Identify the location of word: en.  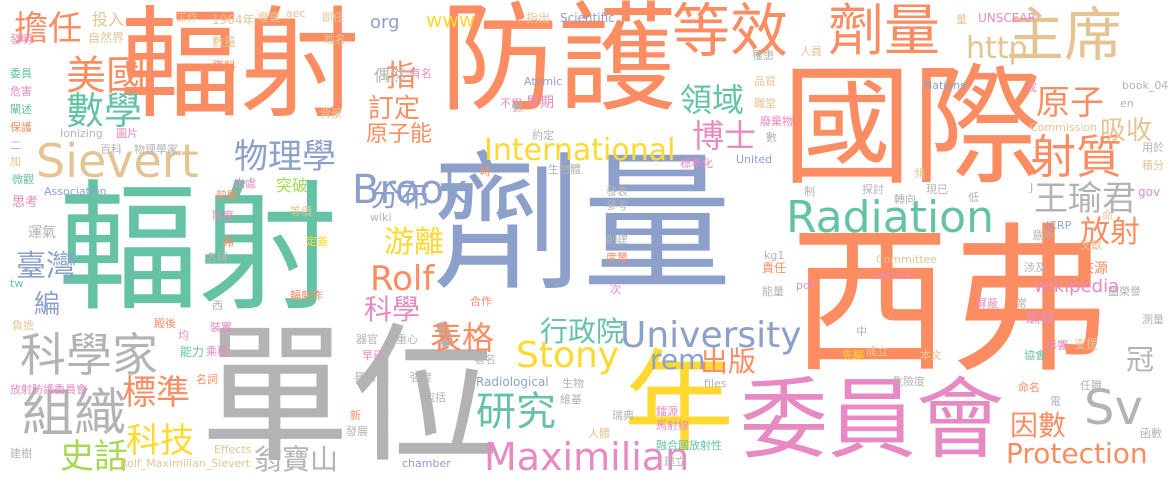
(1127, 103).